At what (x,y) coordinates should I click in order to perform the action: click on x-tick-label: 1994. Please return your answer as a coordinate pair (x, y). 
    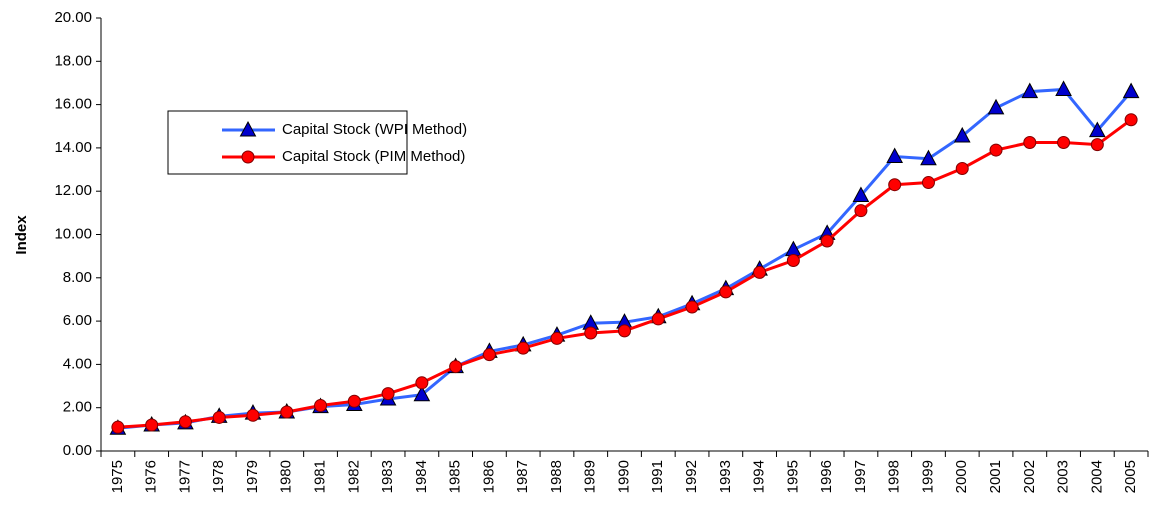
    Looking at the image, I should click on (759, 476).